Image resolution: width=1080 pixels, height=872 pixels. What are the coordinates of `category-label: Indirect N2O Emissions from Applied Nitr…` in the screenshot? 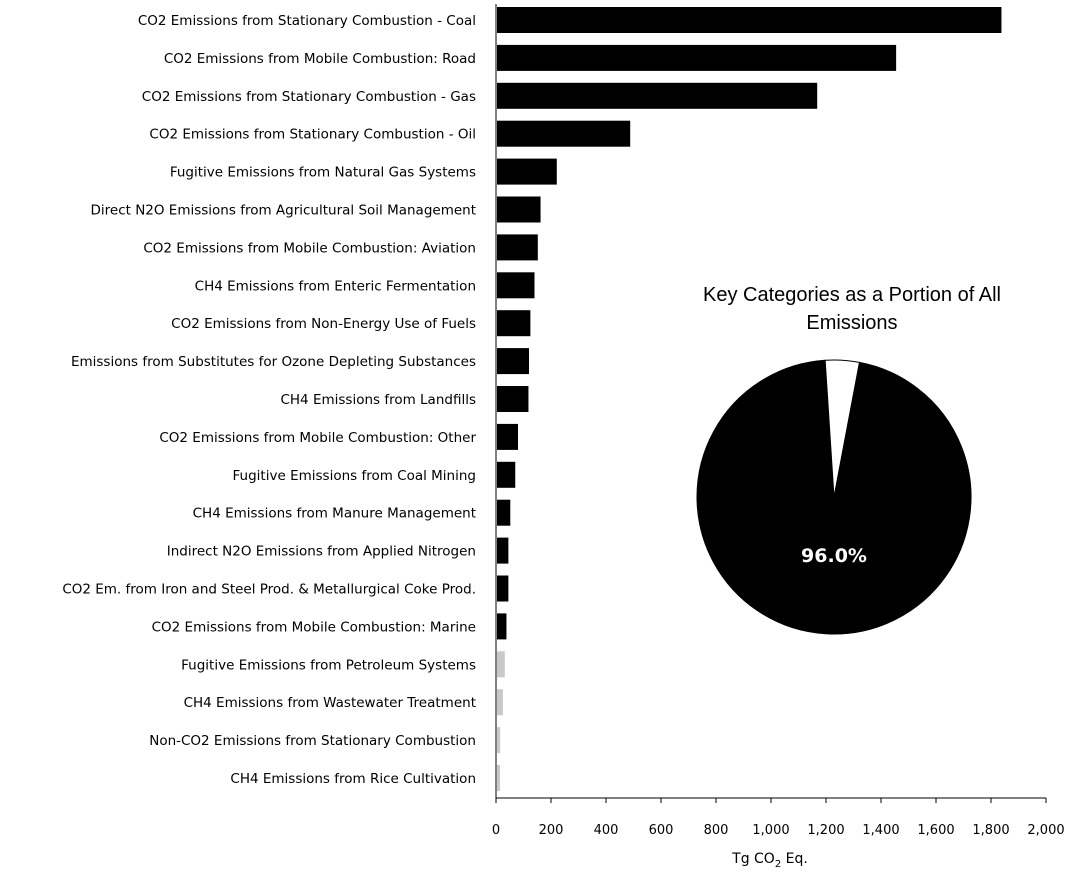 It's located at (321, 552).